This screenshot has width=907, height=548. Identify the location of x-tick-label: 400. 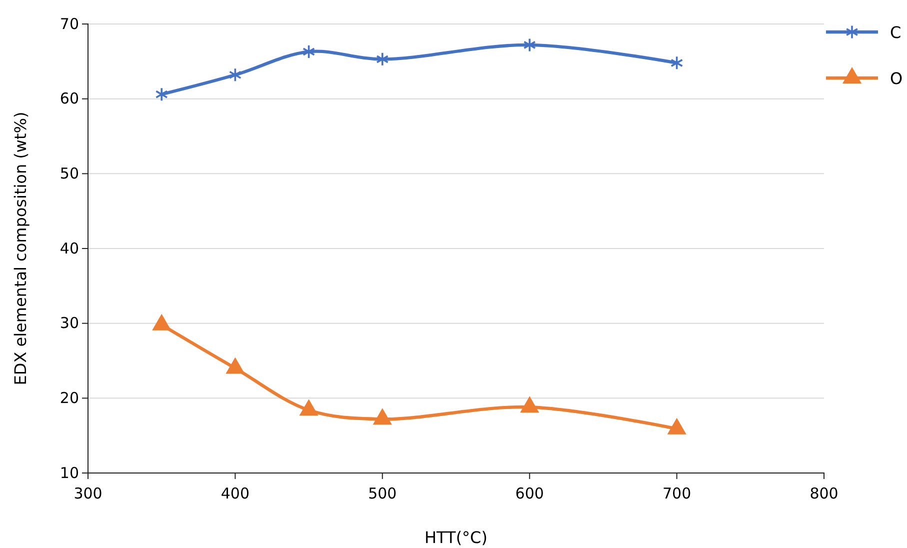
(235, 493).